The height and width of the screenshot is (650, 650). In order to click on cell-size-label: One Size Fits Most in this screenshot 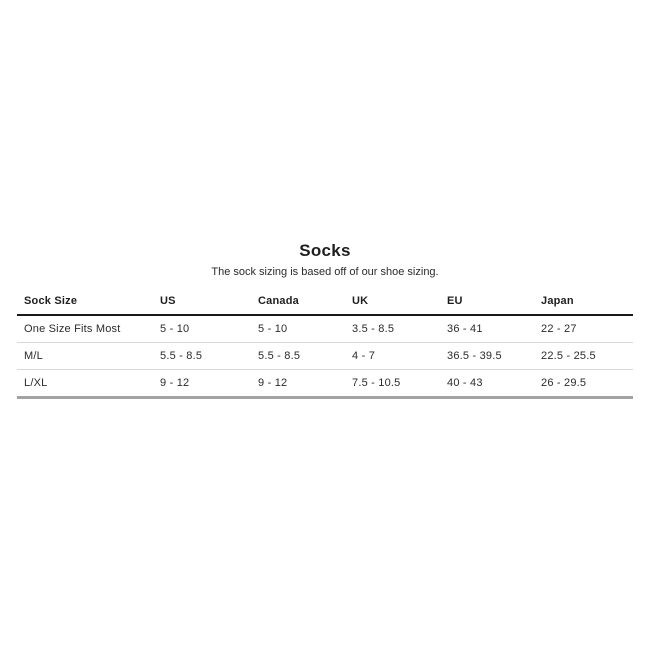, I will do `click(85, 329)`.